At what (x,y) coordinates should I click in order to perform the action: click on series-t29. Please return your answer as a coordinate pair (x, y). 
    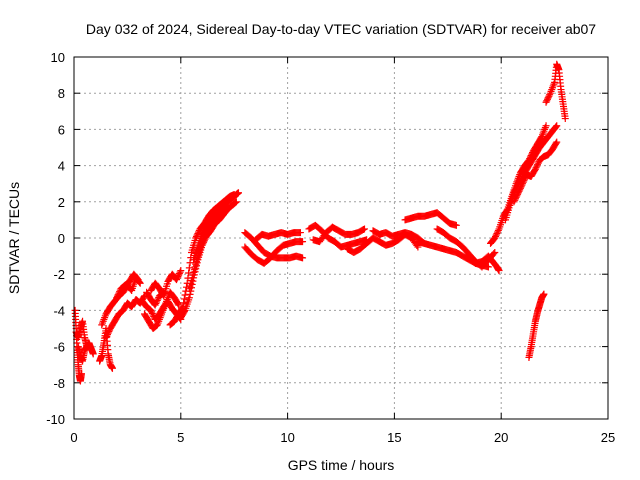
    Looking at the image, I should click on (535, 172).